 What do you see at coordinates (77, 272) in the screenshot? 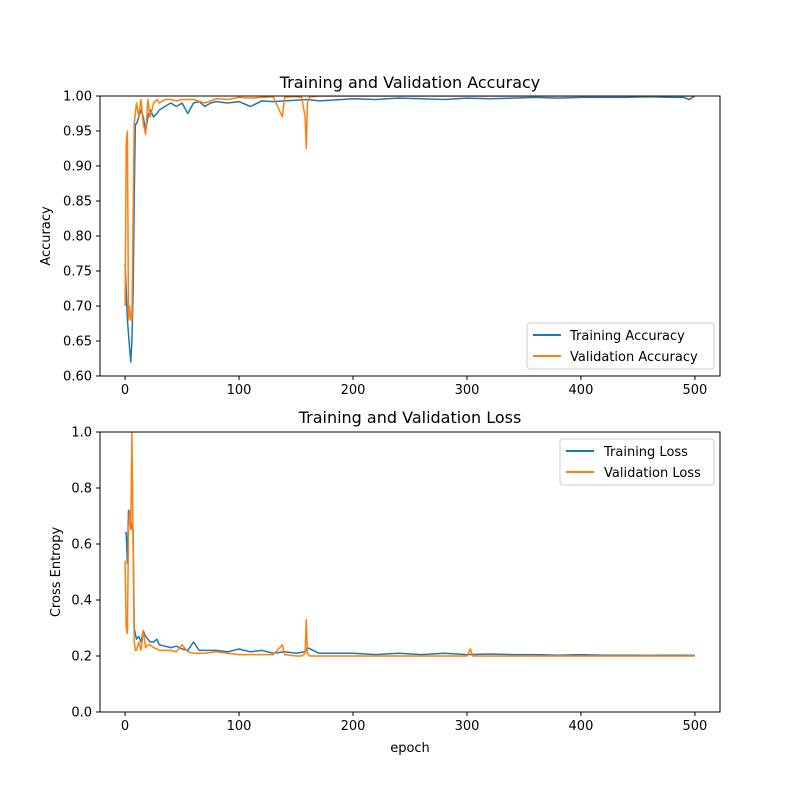
I see `accuracy-y-tick-label: 0.75` at bounding box center [77, 272].